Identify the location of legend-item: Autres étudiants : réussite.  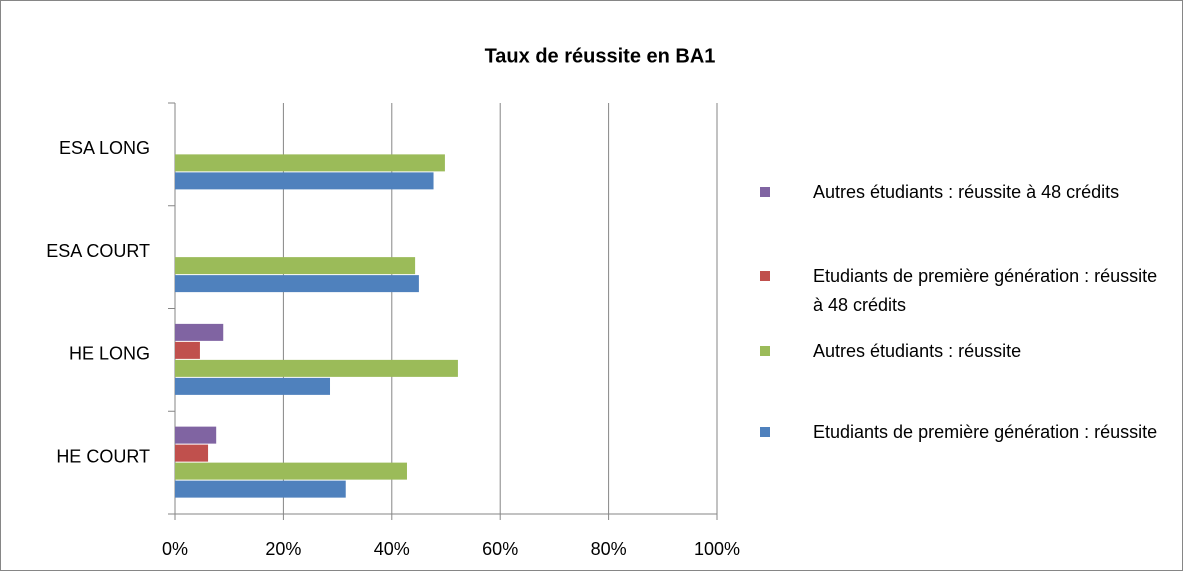
(965, 351).